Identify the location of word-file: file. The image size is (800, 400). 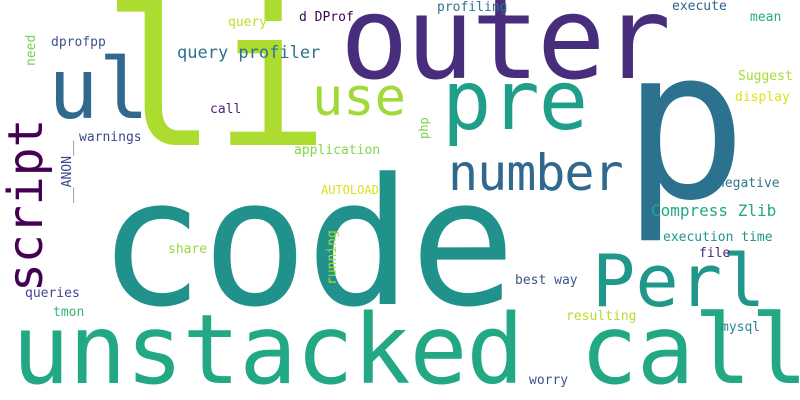
(715, 253).